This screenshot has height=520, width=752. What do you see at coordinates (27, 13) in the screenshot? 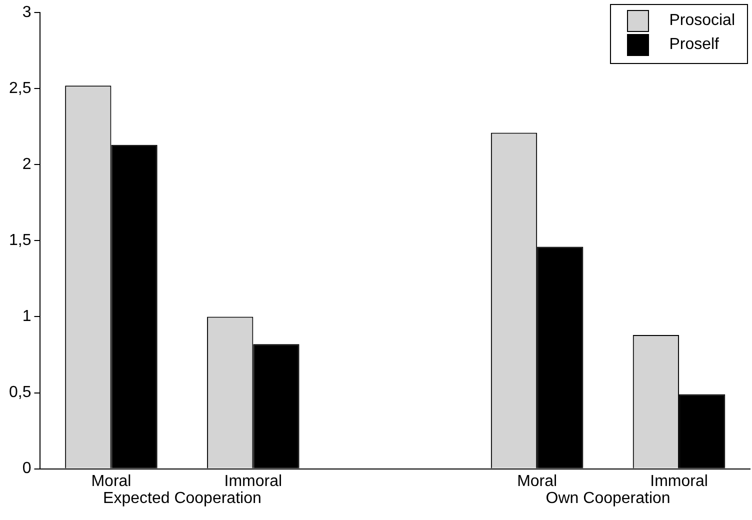
I see `y-tick-label: 3` at bounding box center [27, 13].